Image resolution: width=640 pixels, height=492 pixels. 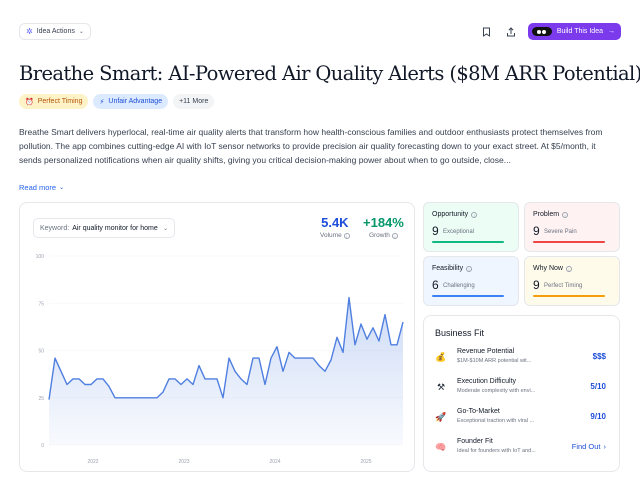 I want to click on tag-label: +11 More, so click(x=194, y=101).